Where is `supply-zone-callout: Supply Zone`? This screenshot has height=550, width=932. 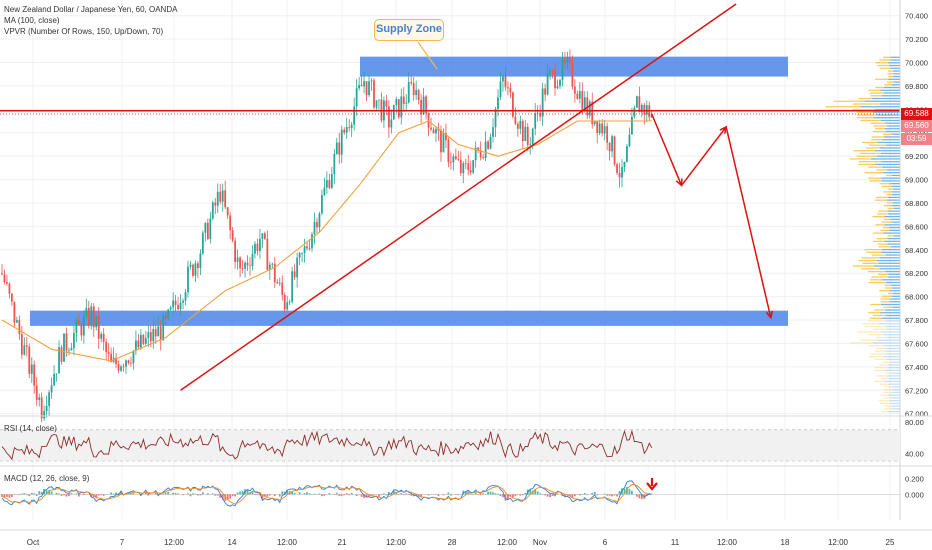
supply-zone-callout: Supply Zone is located at coordinates (409, 30).